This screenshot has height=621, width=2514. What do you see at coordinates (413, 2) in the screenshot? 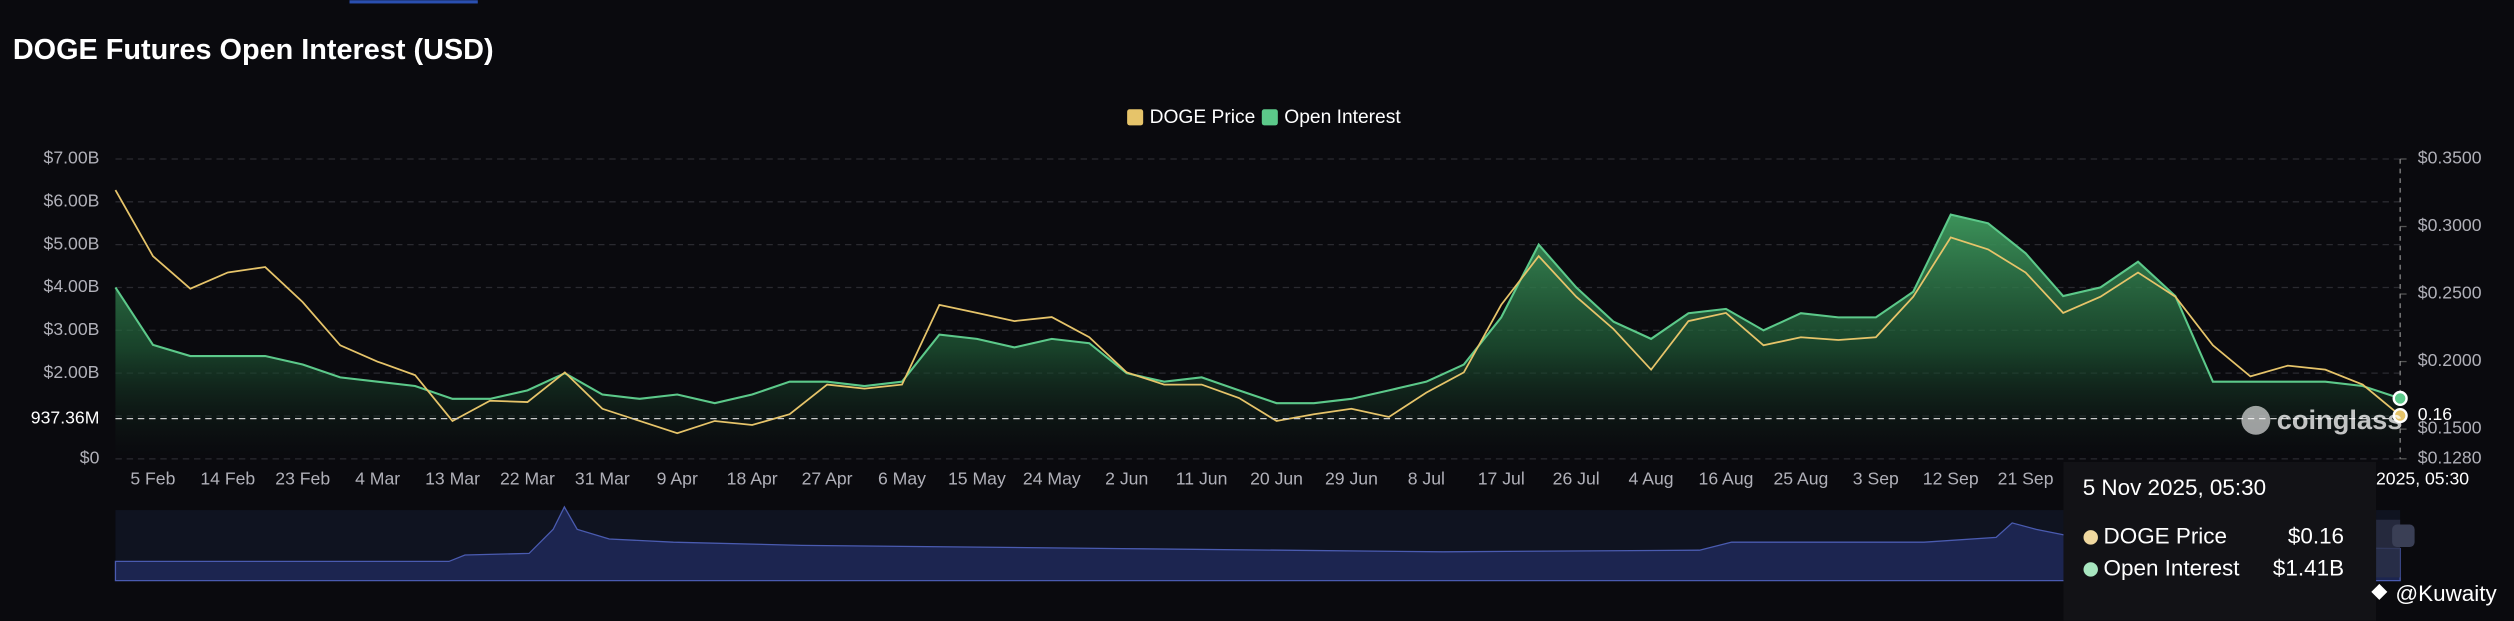
I see `tab-indicator` at bounding box center [413, 2].